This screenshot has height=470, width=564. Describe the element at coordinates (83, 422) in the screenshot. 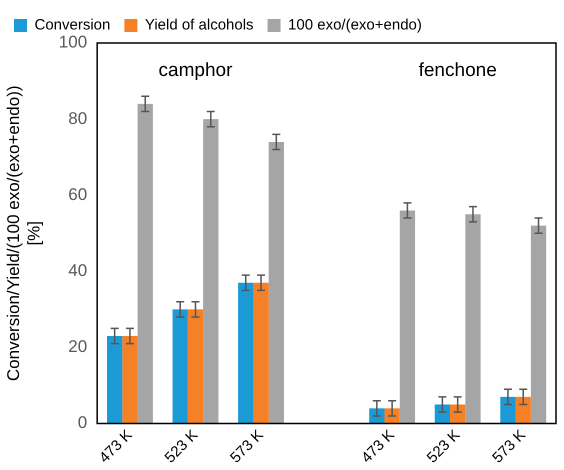

I see `y-tick-label: 0` at that location.